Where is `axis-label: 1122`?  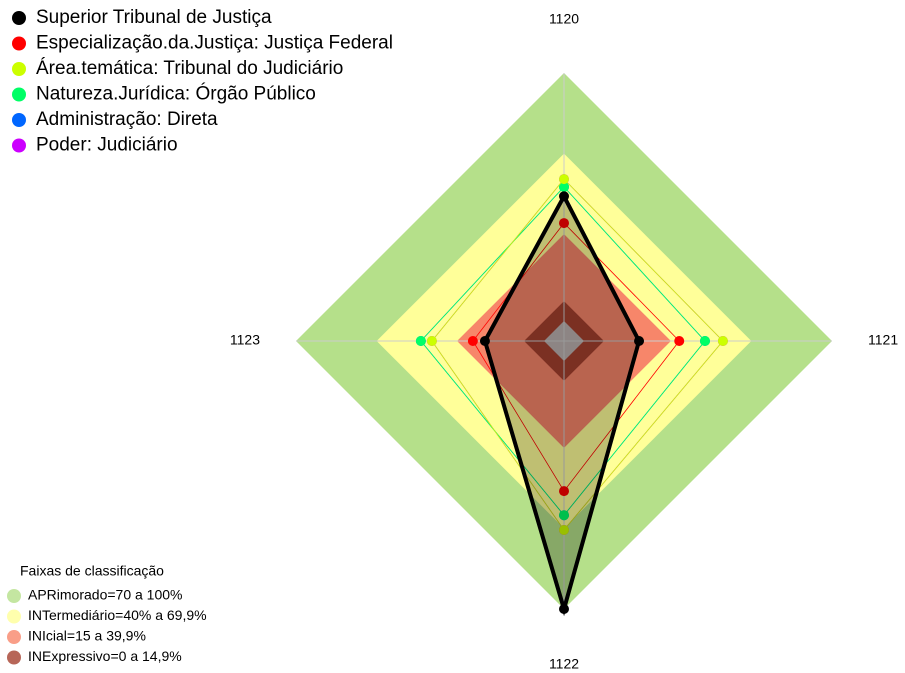
axis-label: 1122 is located at coordinates (564, 664).